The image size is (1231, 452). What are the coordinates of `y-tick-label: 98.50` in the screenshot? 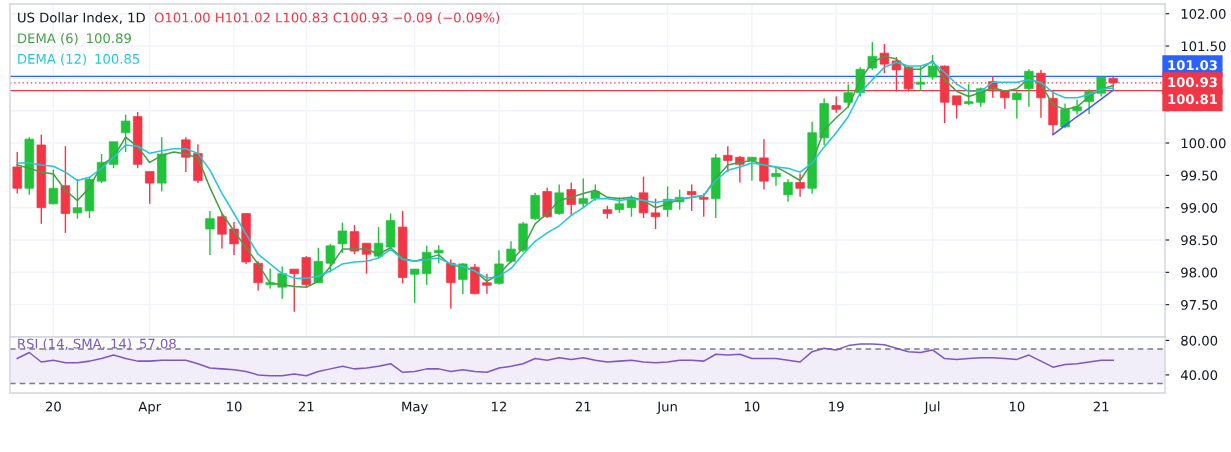 It's located at (1199, 240).